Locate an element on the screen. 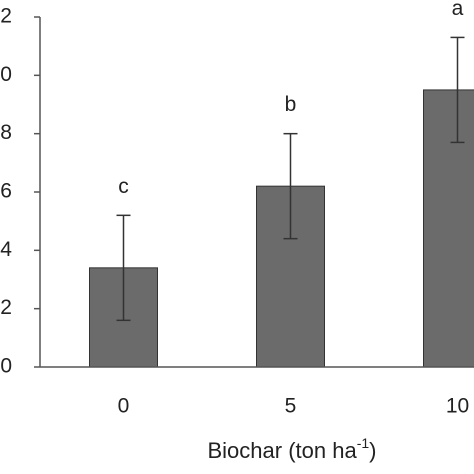 The image size is (474, 474). y-tick-label: 0.8 is located at coordinates (6, 132).